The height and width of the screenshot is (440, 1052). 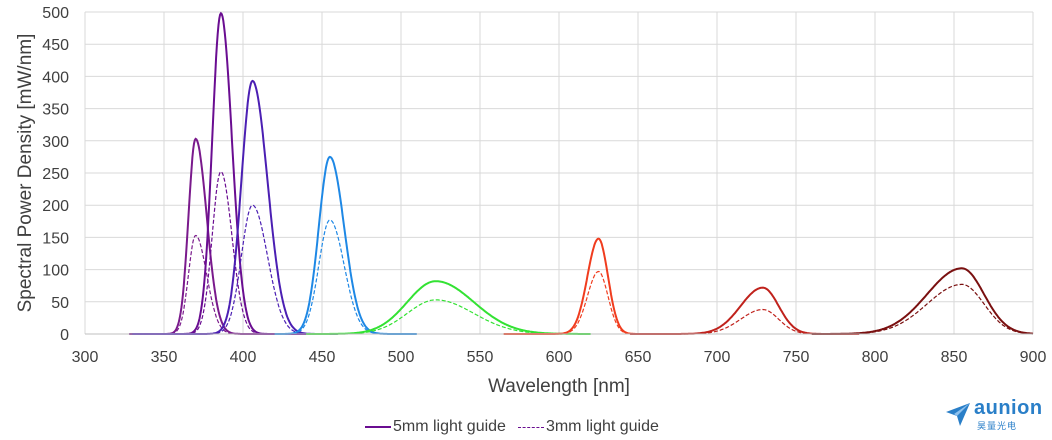 I want to click on x-tick-label: 550, so click(x=480, y=357).